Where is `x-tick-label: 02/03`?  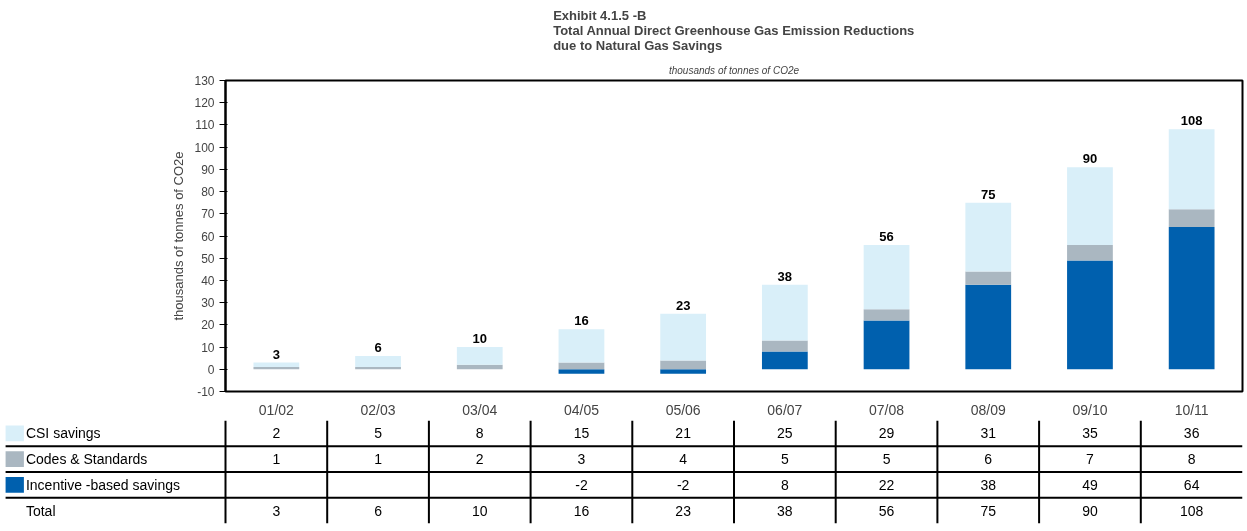
x-tick-label: 02/03 is located at coordinates (378, 409).